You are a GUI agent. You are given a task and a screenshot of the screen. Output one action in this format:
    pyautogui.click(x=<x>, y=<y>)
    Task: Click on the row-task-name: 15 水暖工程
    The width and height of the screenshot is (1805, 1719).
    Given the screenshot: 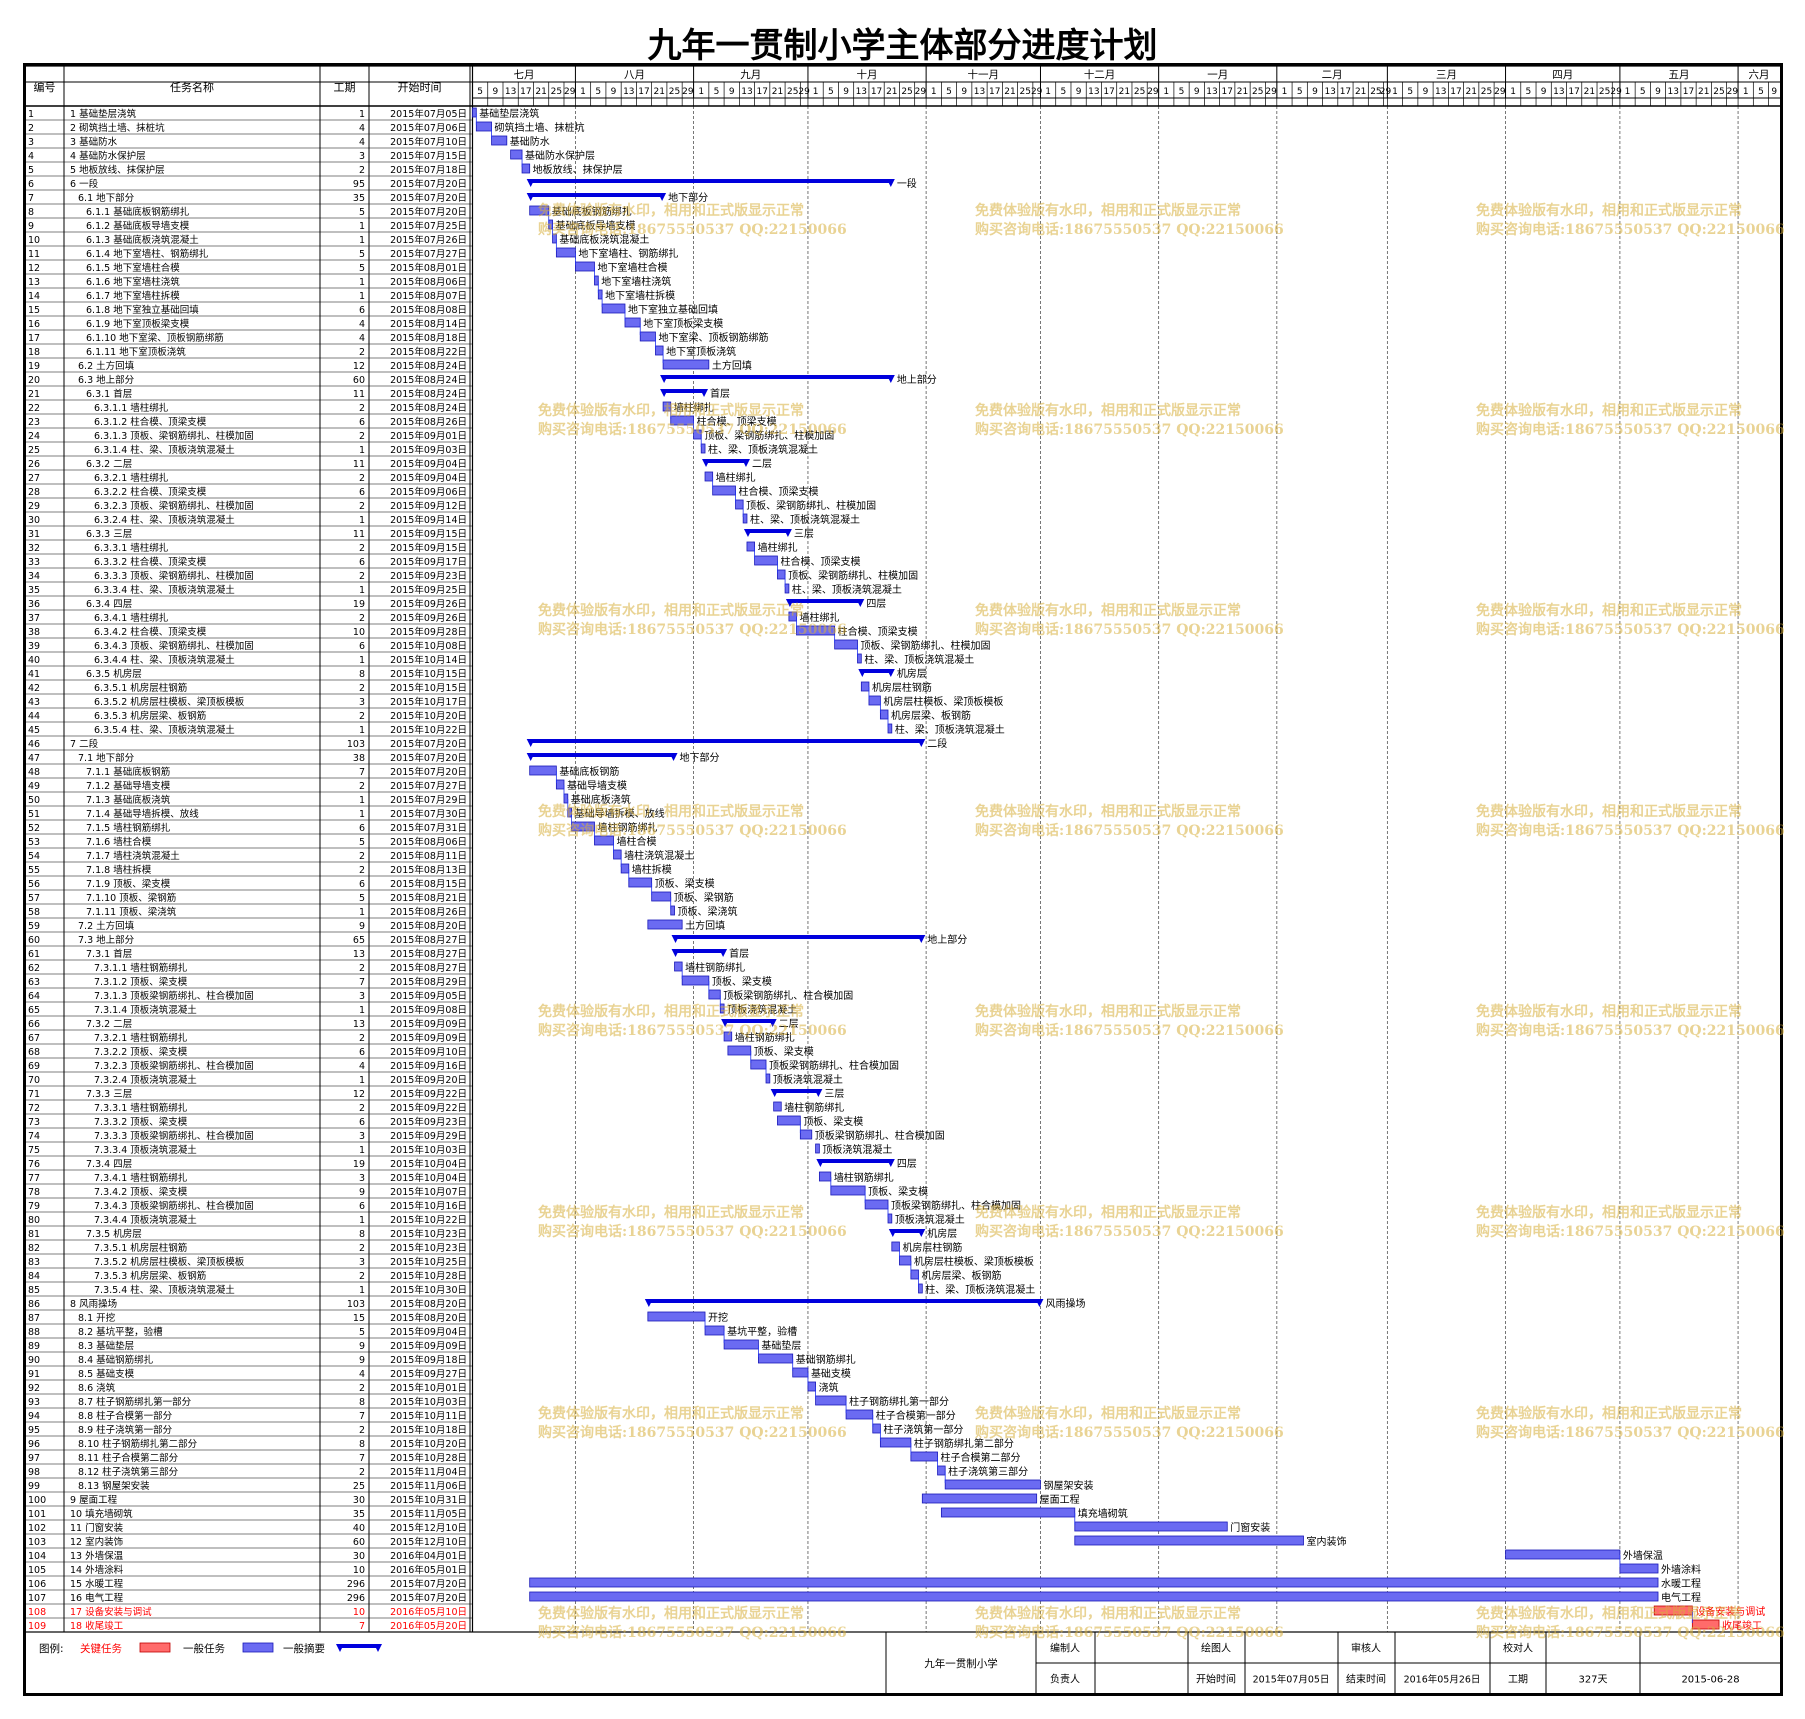 What is the action you would take?
    pyautogui.click(x=97, y=1584)
    